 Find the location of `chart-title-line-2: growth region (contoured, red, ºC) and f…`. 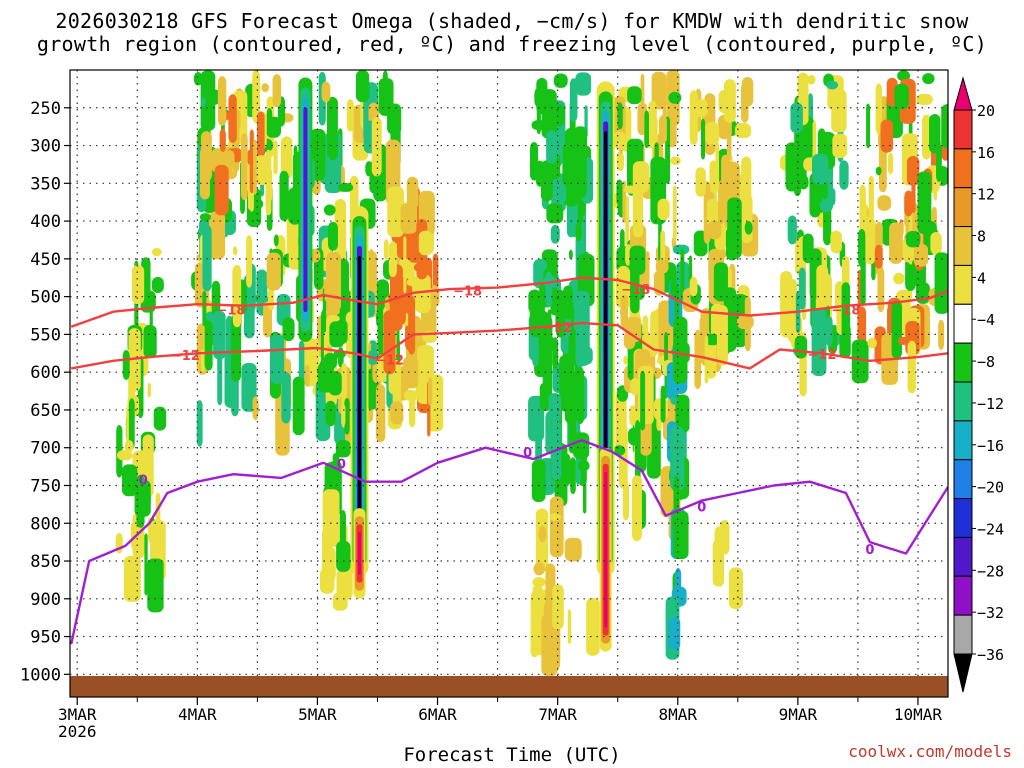

chart-title-line-2: growth region (contoured, red, ºC) and f… is located at coordinates (512, 44).